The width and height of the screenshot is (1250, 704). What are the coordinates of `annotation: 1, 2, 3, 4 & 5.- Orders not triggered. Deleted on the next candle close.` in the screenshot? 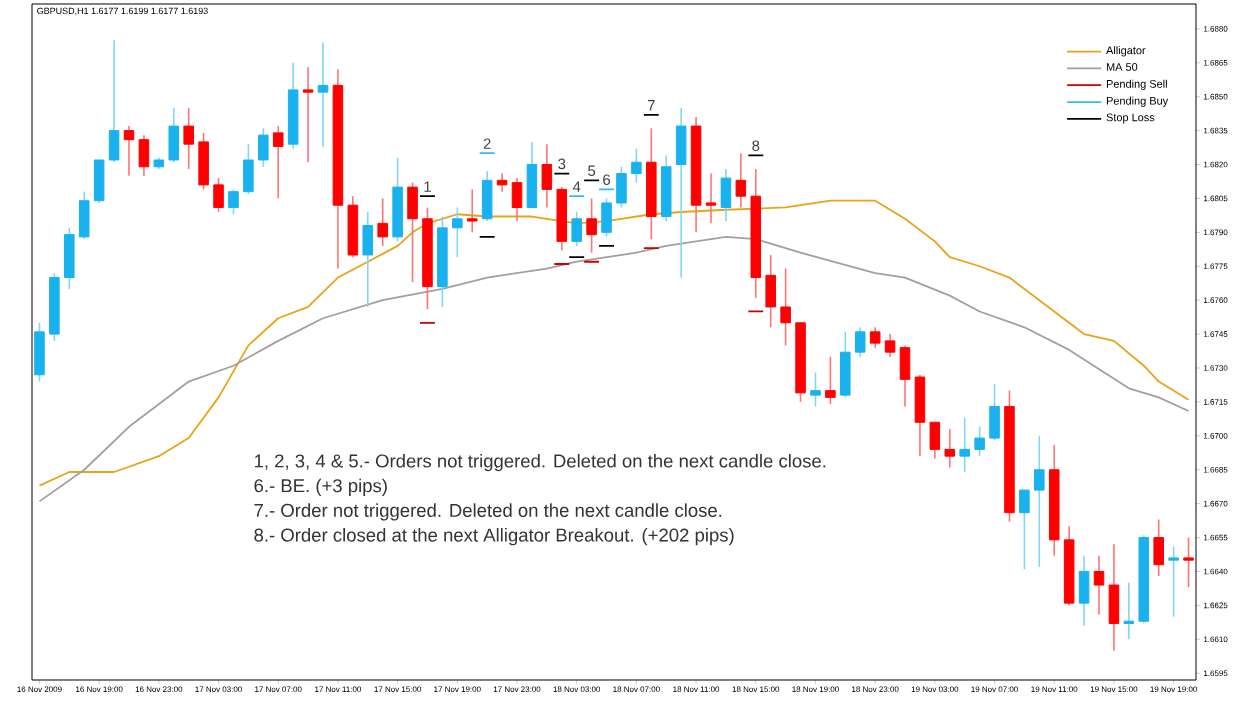 It's located at (540, 462).